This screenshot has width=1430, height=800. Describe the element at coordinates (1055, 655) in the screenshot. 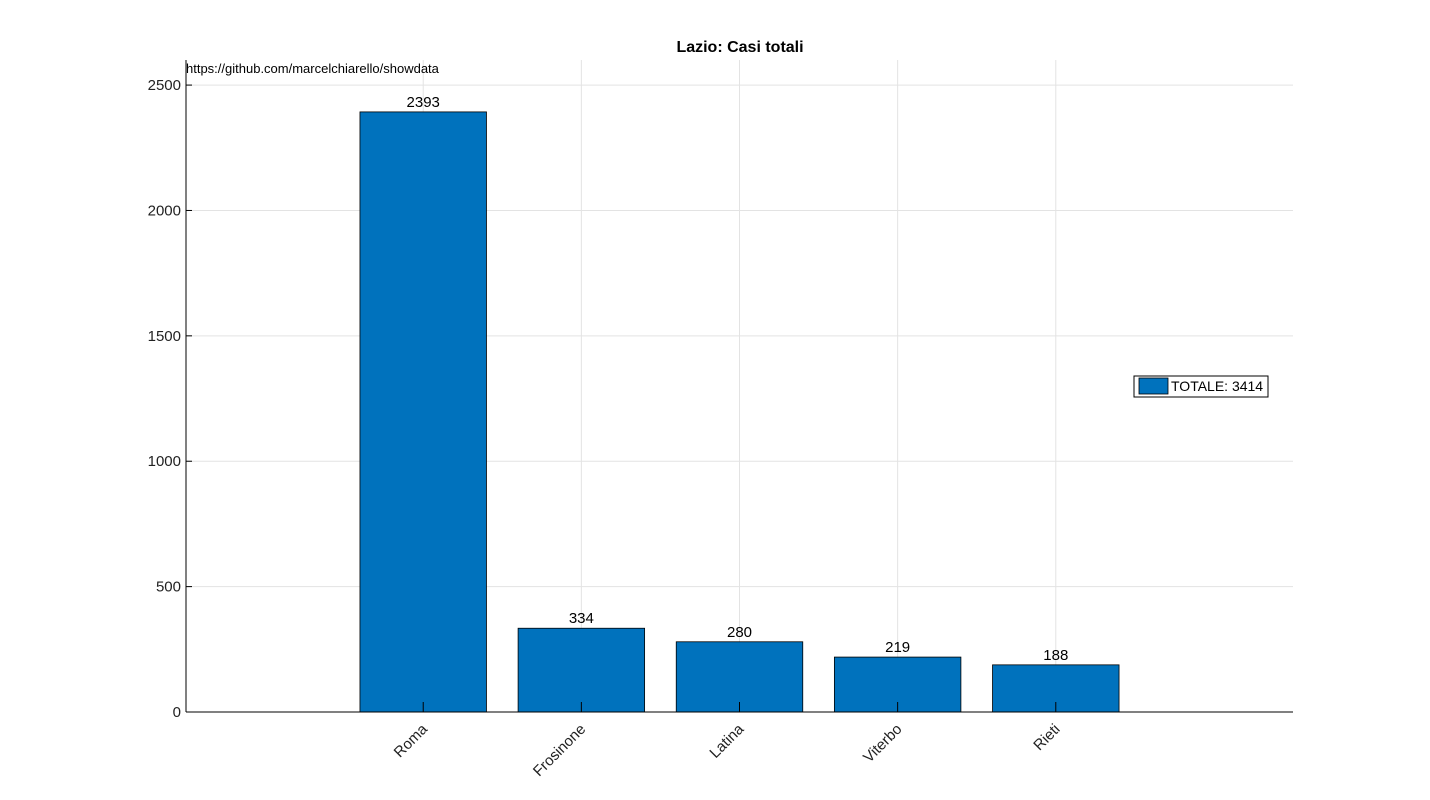

I see `data-label: 188` at that location.